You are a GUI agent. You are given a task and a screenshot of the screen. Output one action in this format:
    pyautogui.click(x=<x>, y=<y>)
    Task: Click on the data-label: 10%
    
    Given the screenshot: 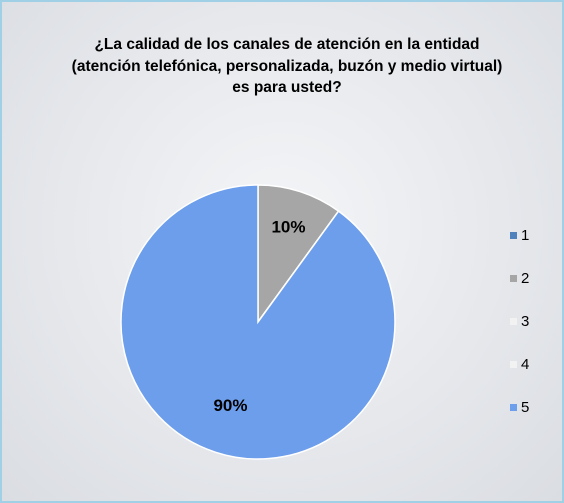 What is the action you would take?
    pyautogui.click(x=288, y=227)
    